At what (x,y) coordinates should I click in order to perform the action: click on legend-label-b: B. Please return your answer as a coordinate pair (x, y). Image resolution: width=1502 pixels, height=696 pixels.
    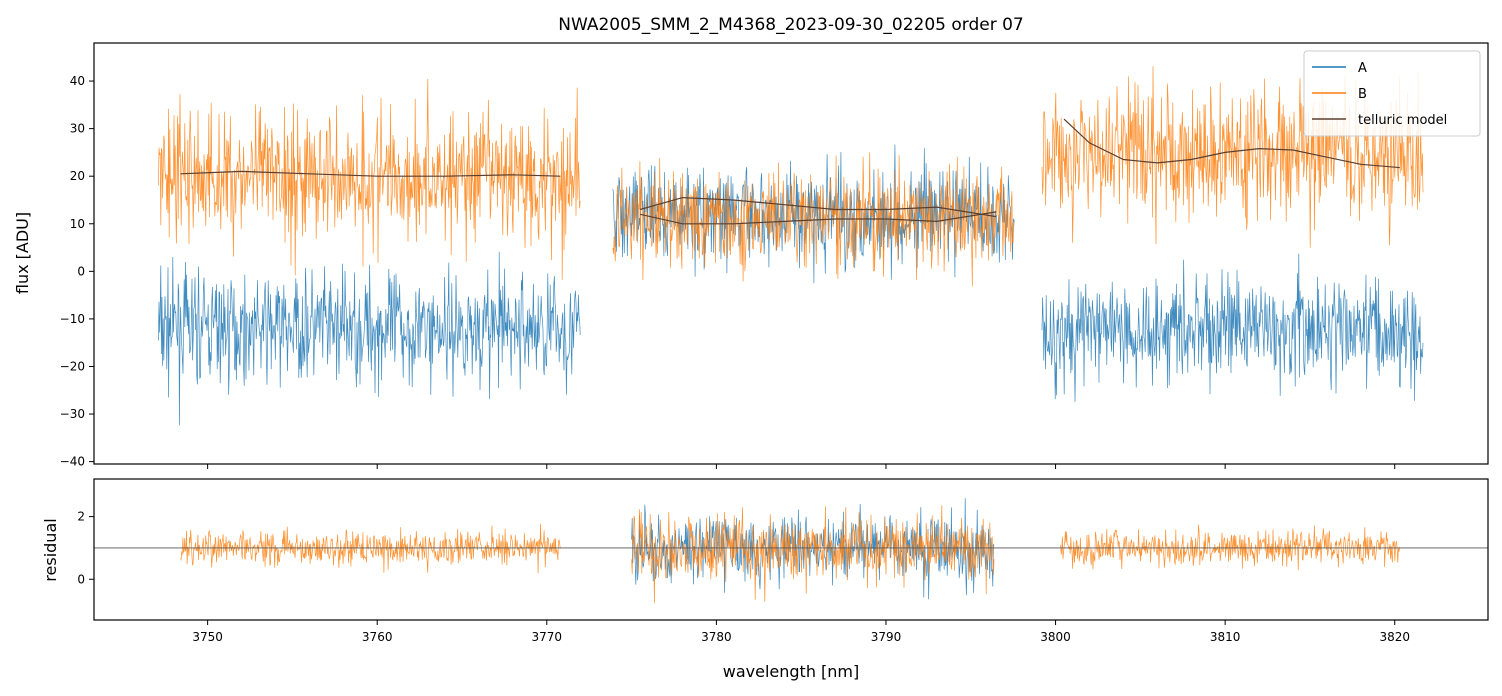
    Looking at the image, I should click on (1362, 94).